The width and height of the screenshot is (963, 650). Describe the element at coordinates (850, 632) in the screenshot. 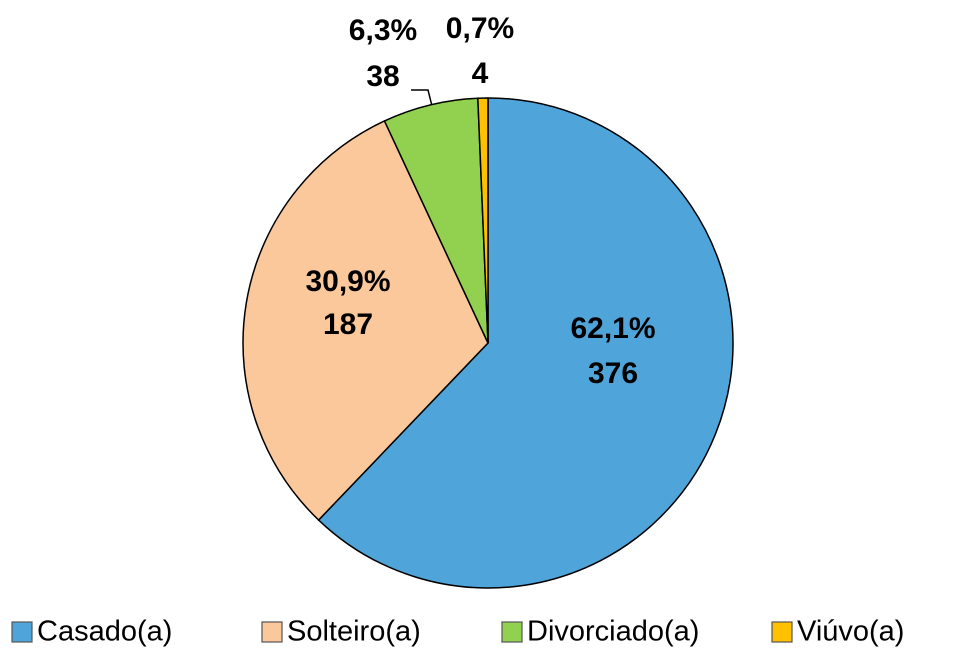

I see `legend-label: Viúvo(a)` at that location.